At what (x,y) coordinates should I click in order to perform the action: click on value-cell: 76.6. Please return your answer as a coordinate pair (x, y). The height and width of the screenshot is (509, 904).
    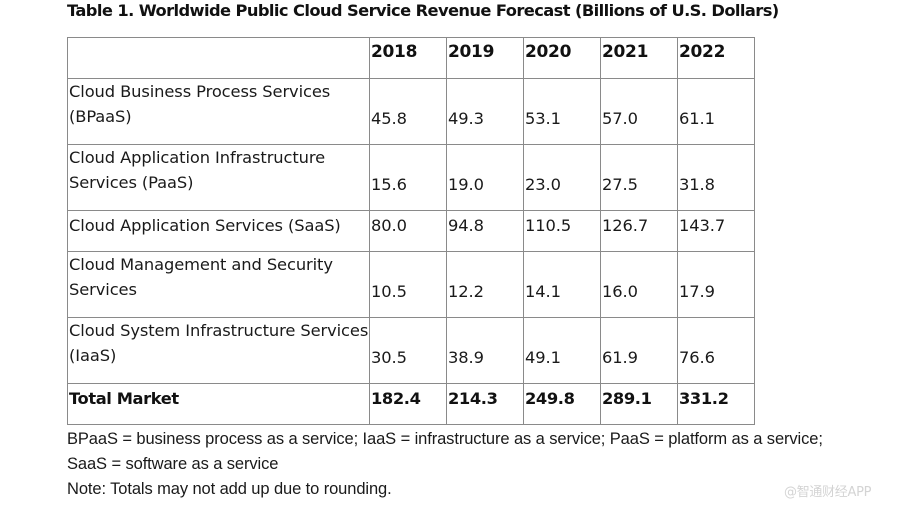
    Looking at the image, I should click on (716, 350).